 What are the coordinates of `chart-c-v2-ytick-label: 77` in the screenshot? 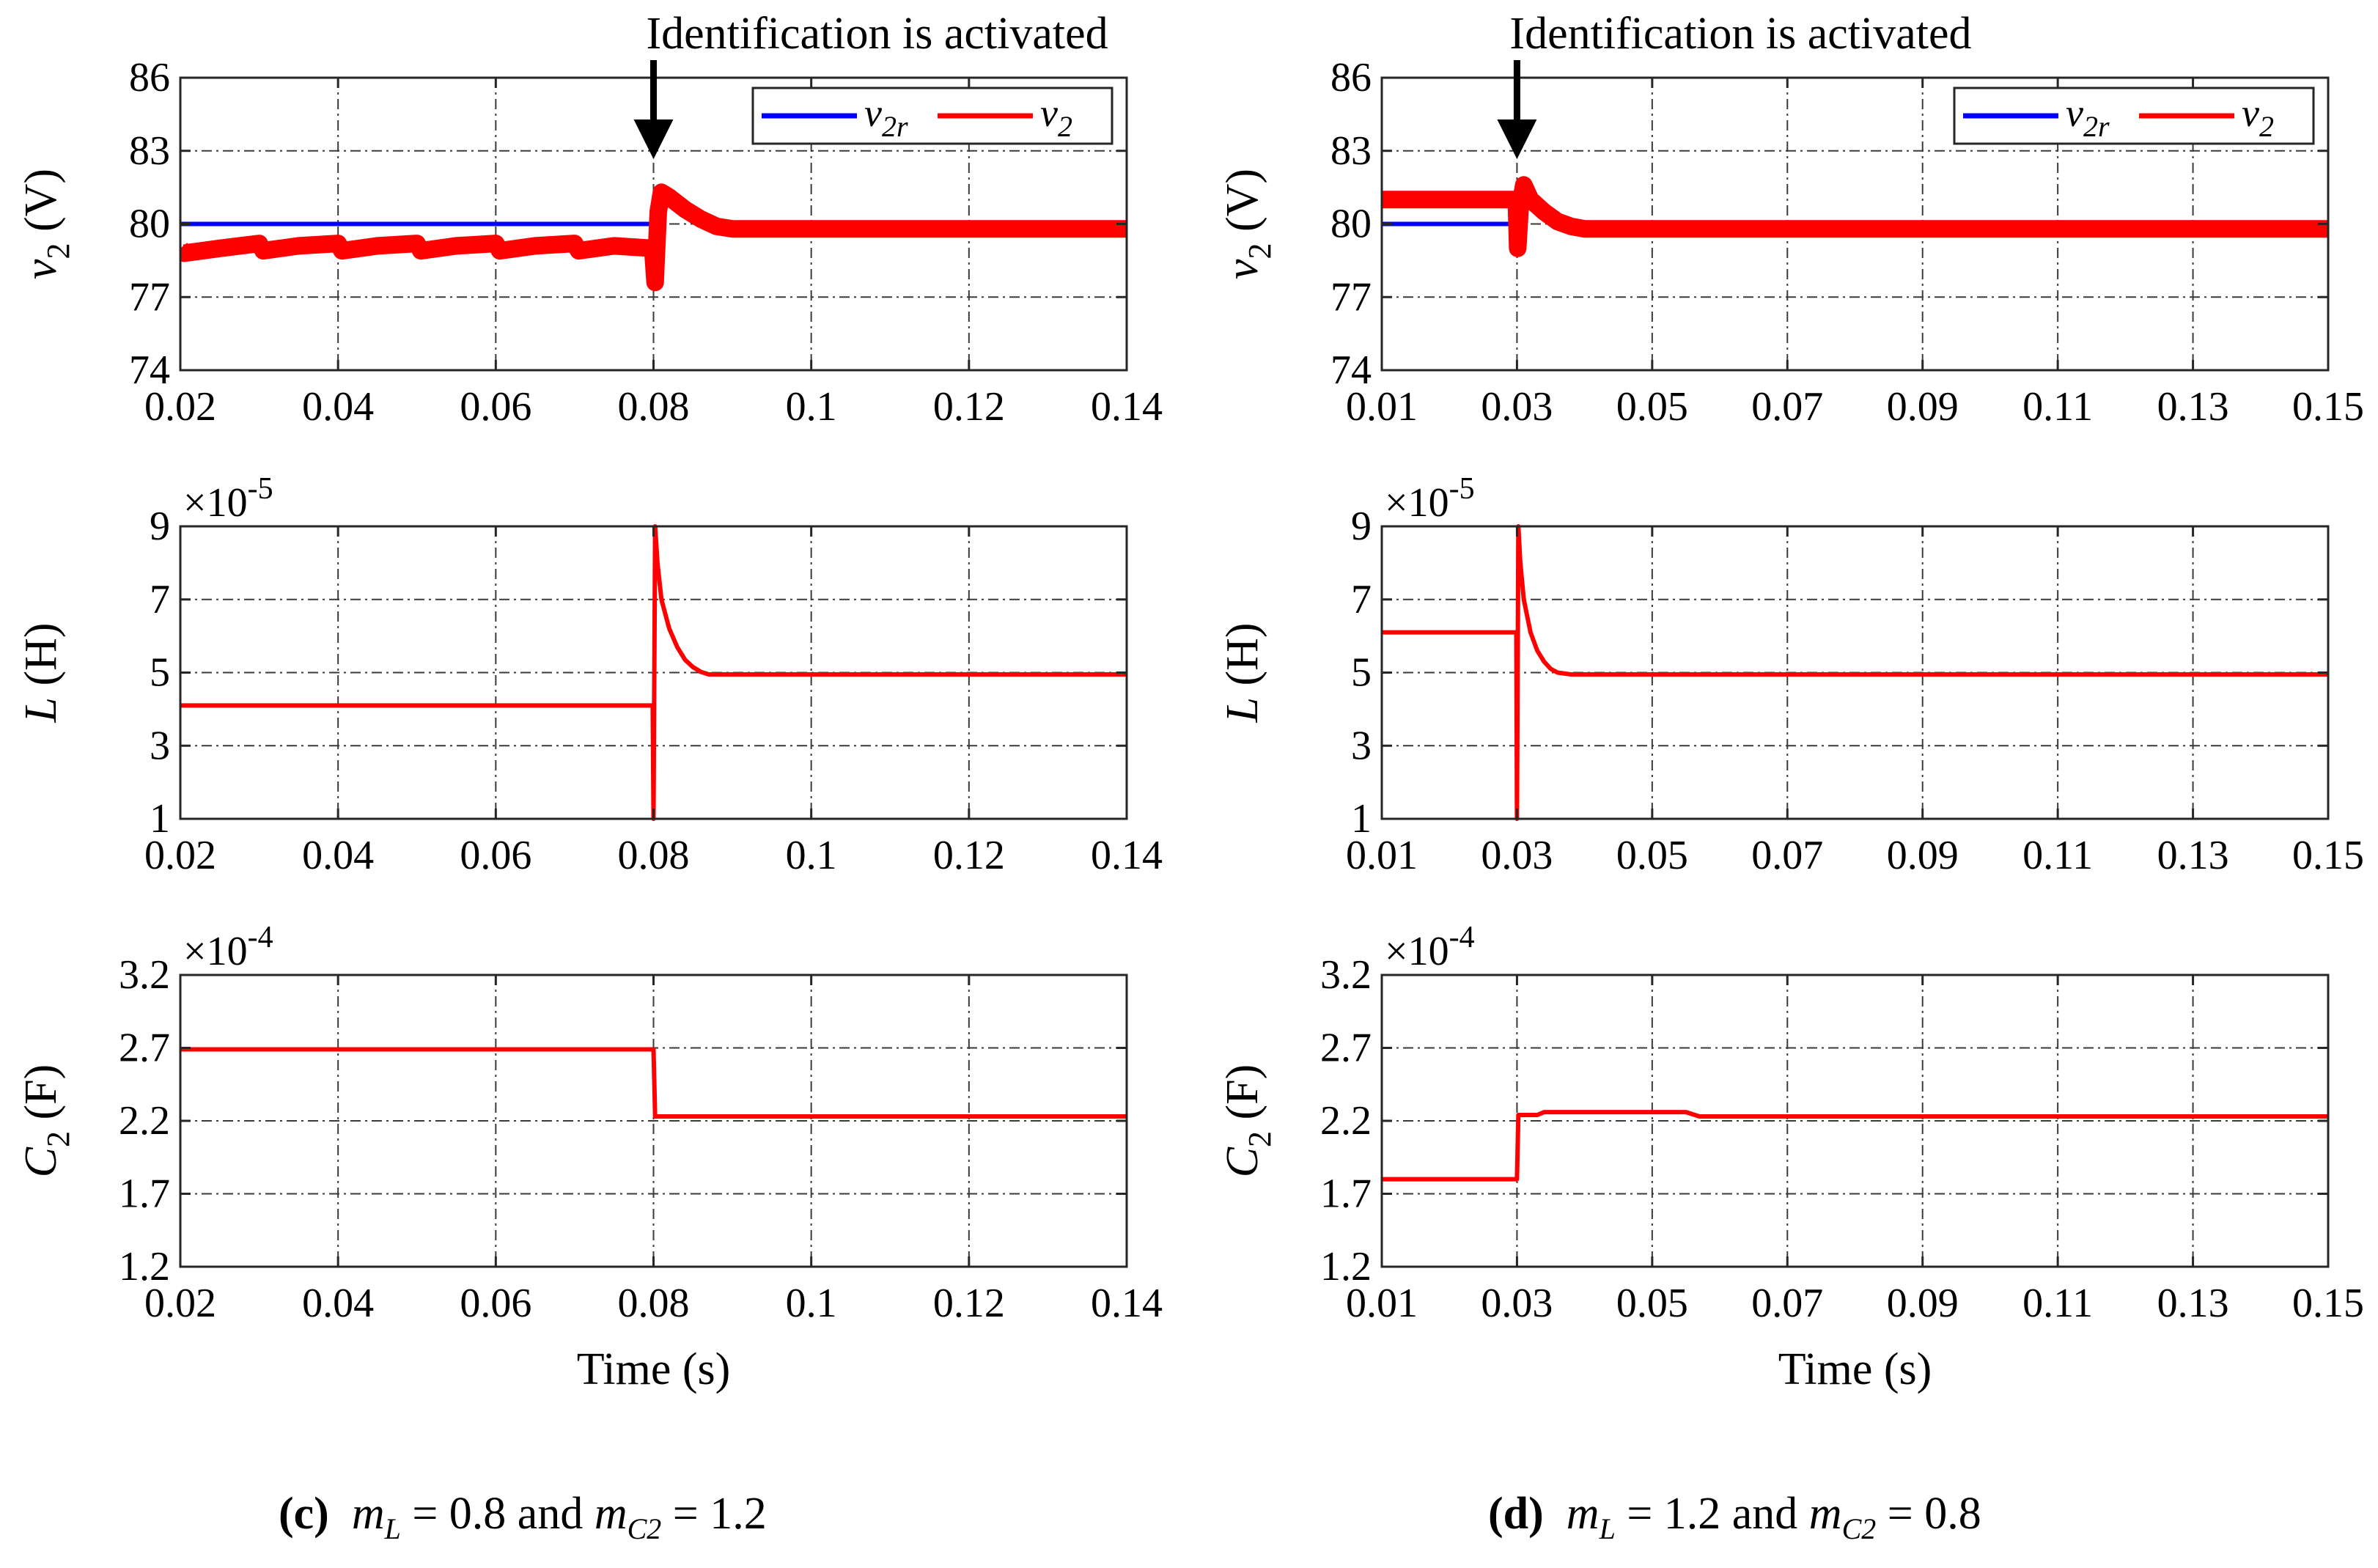 It's located at (149, 297).